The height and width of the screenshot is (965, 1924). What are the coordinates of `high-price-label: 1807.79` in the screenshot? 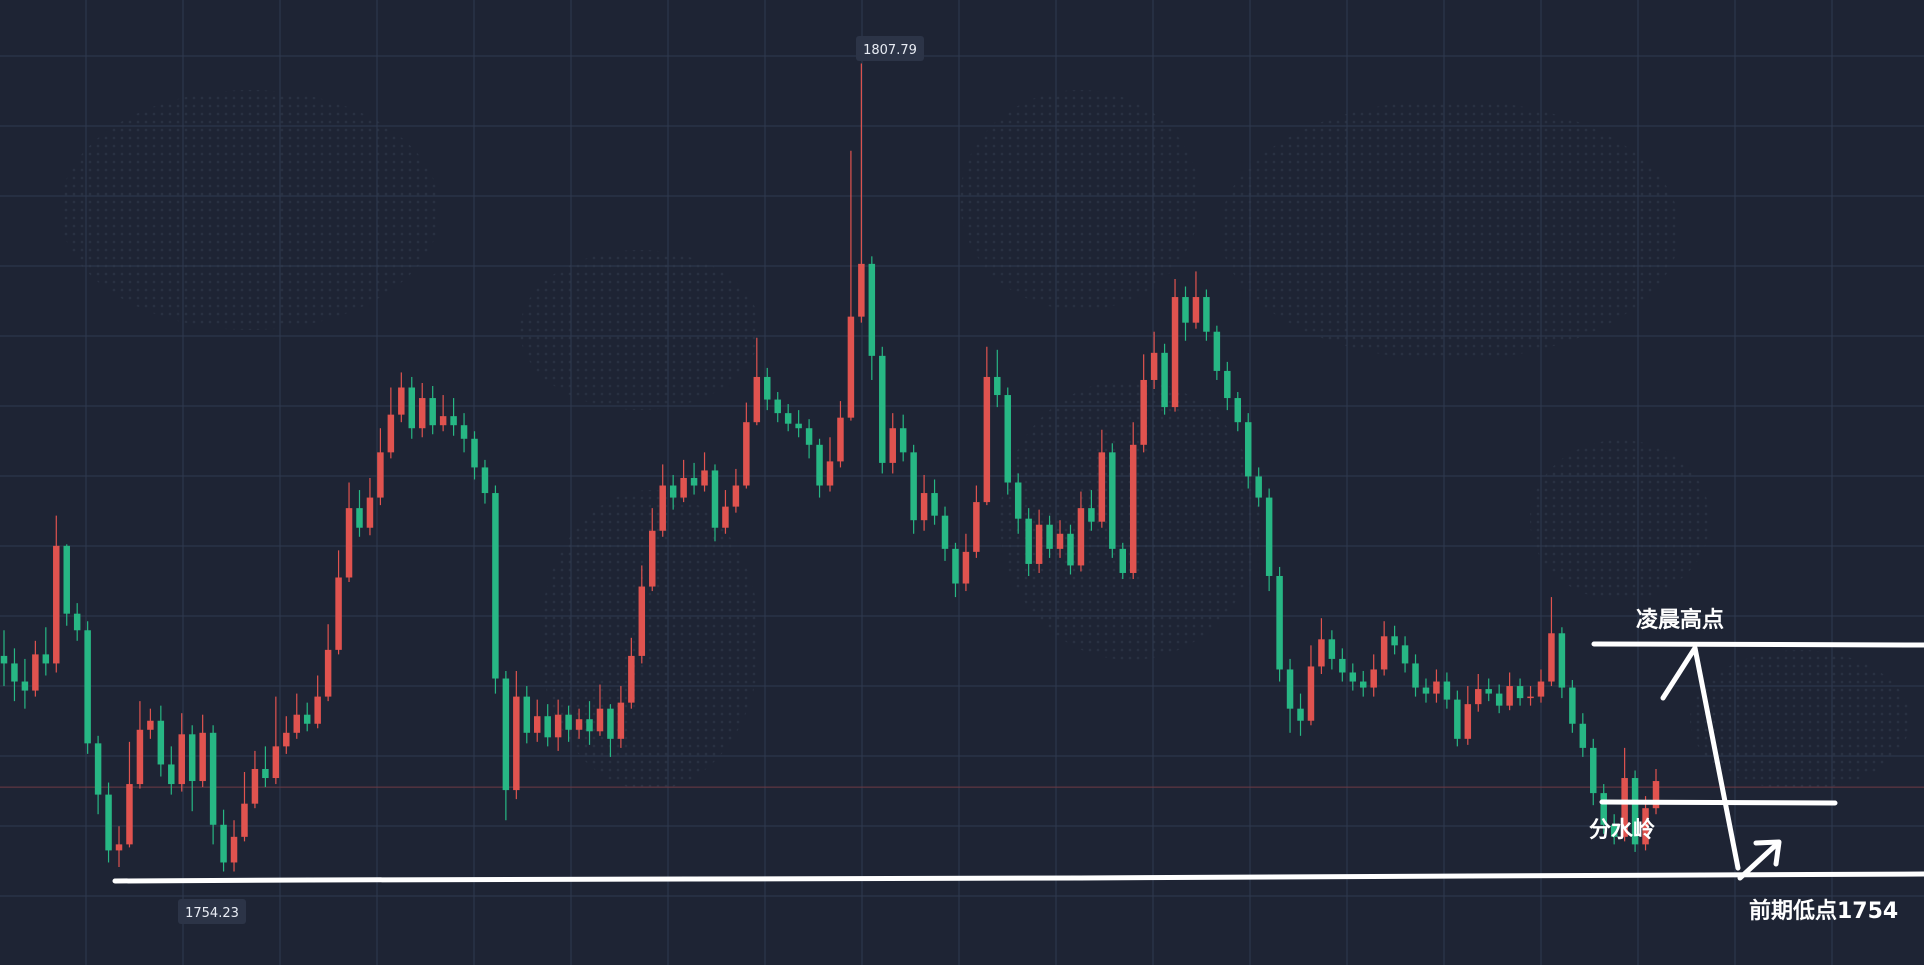 It's located at (890, 50).